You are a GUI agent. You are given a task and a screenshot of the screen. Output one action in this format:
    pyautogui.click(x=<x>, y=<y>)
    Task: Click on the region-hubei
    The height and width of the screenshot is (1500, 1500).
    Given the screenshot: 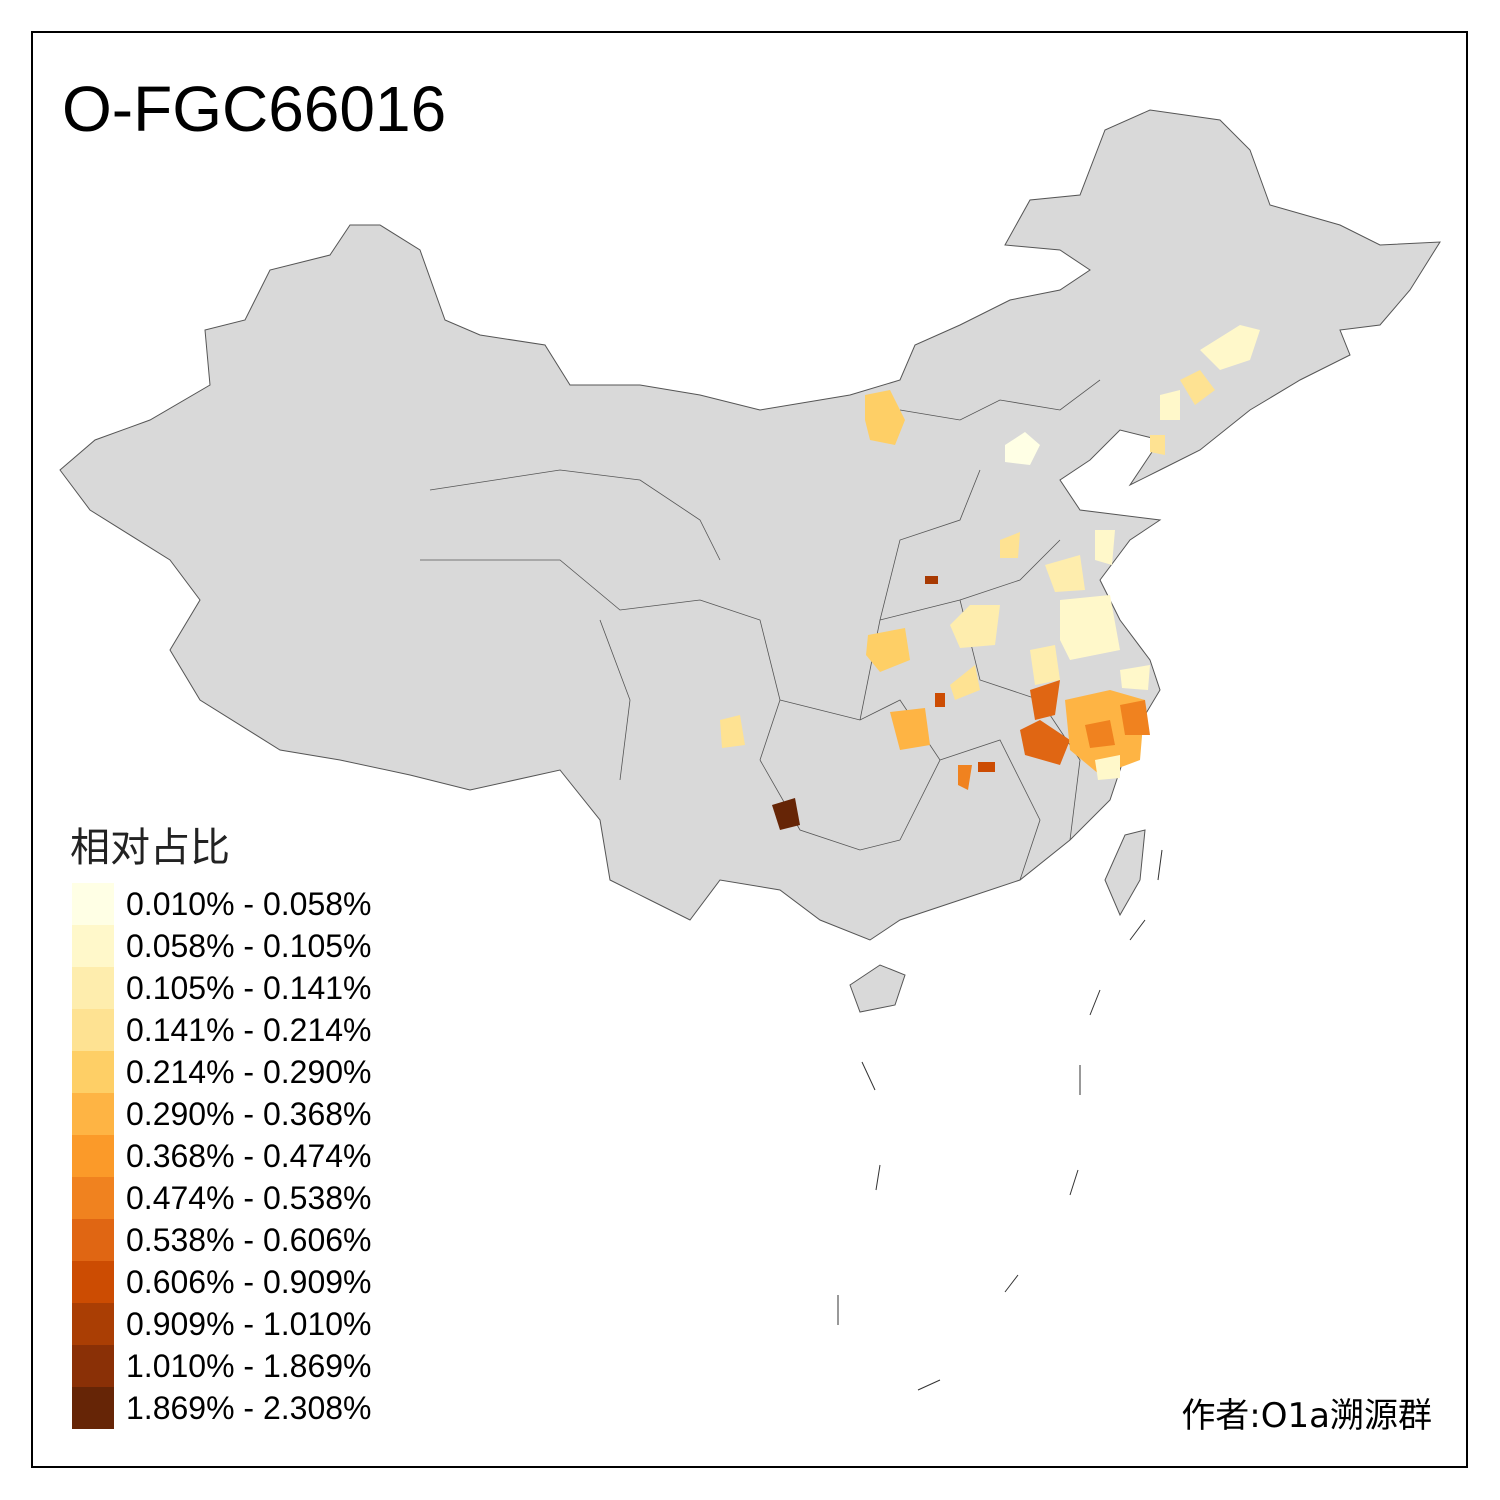 What is the action you would take?
    pyautogui.click(x=965, y=682)
    